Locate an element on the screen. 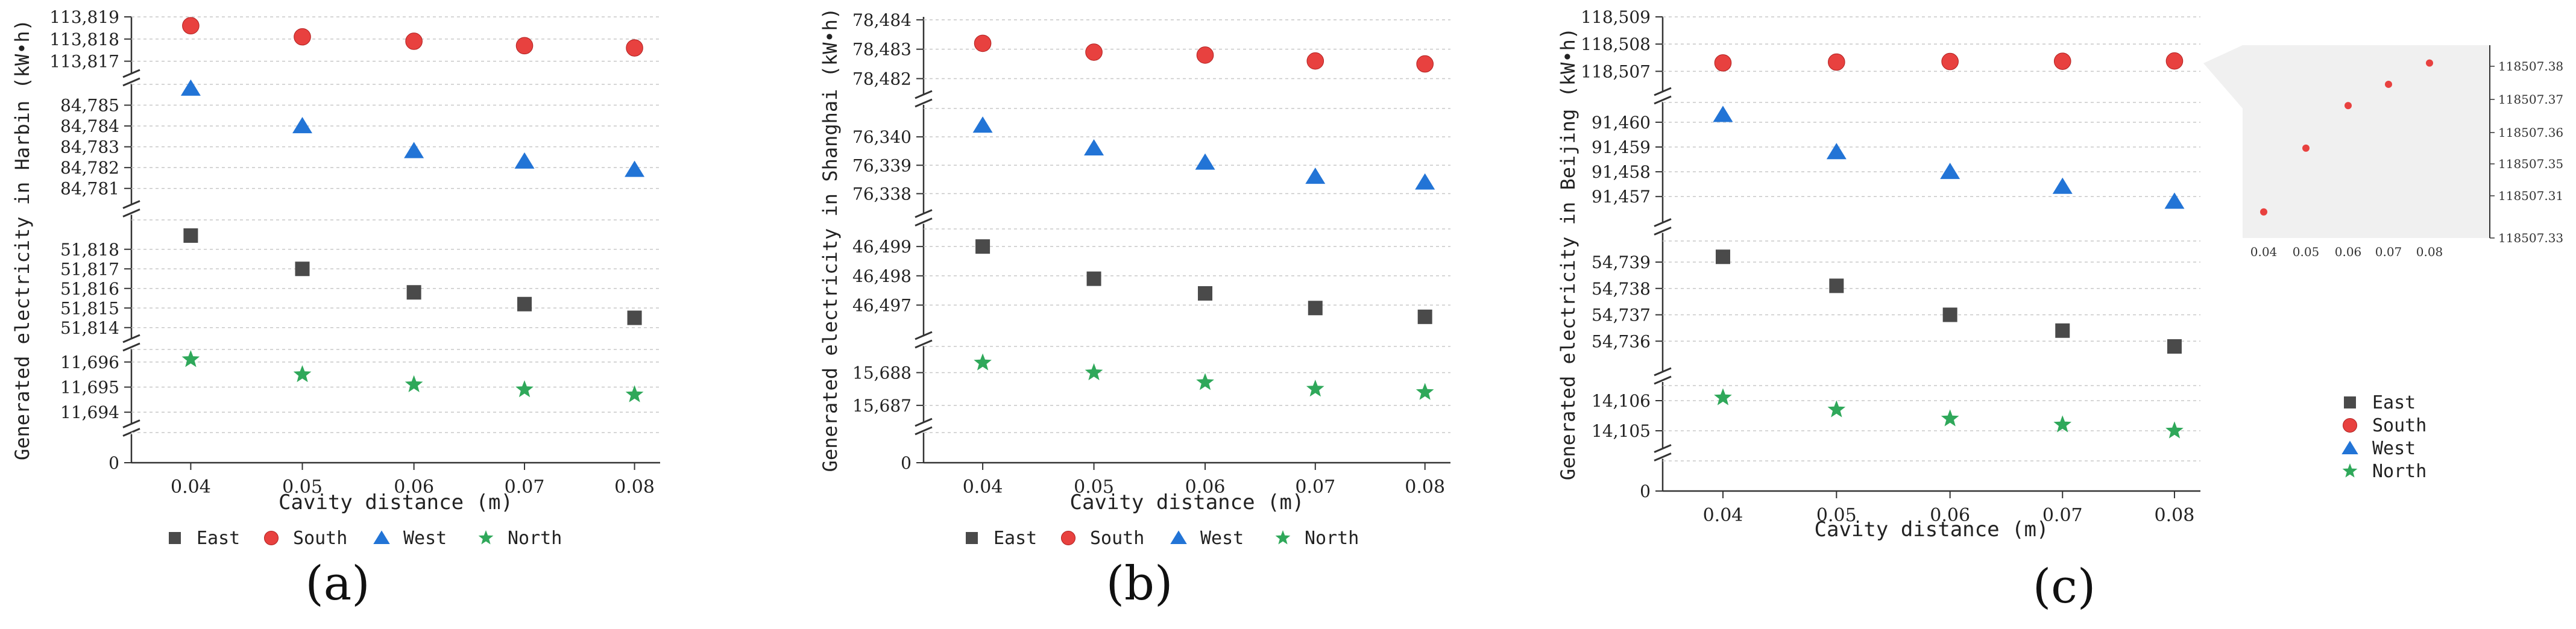  y-tick-label: 78,484 is located at coordinates (882, 20).